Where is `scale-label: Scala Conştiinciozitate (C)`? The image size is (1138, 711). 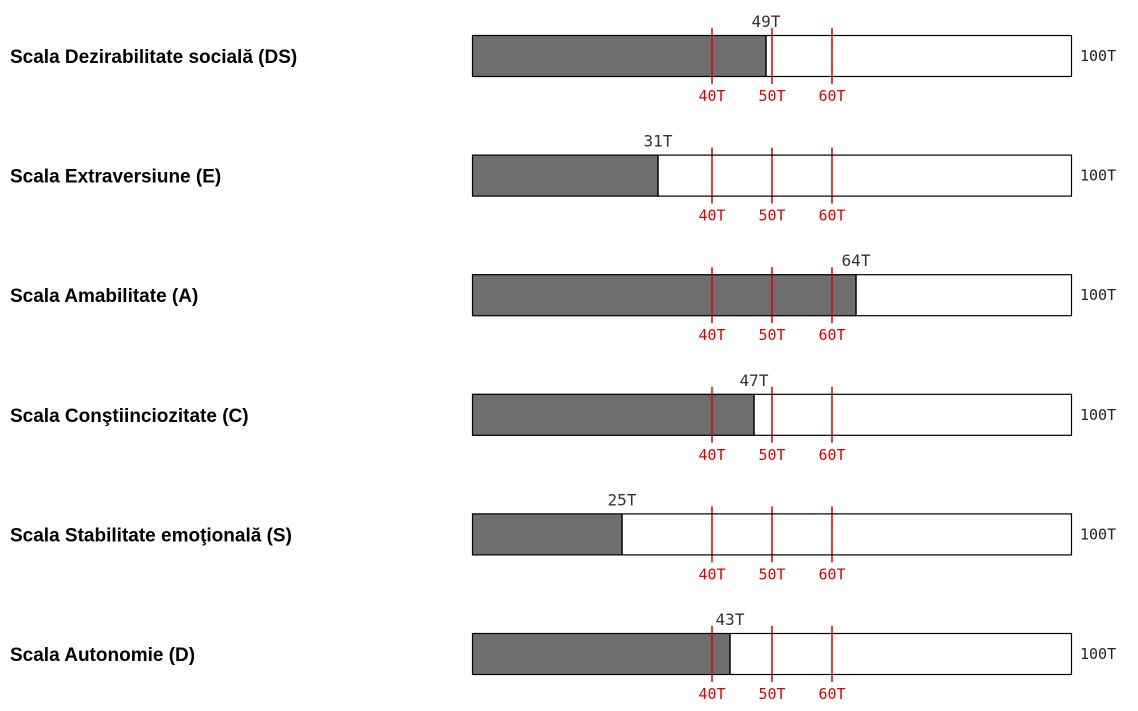
scale-label: Scala Conştiinciozitate (C) is located at coordinates (129, 416).